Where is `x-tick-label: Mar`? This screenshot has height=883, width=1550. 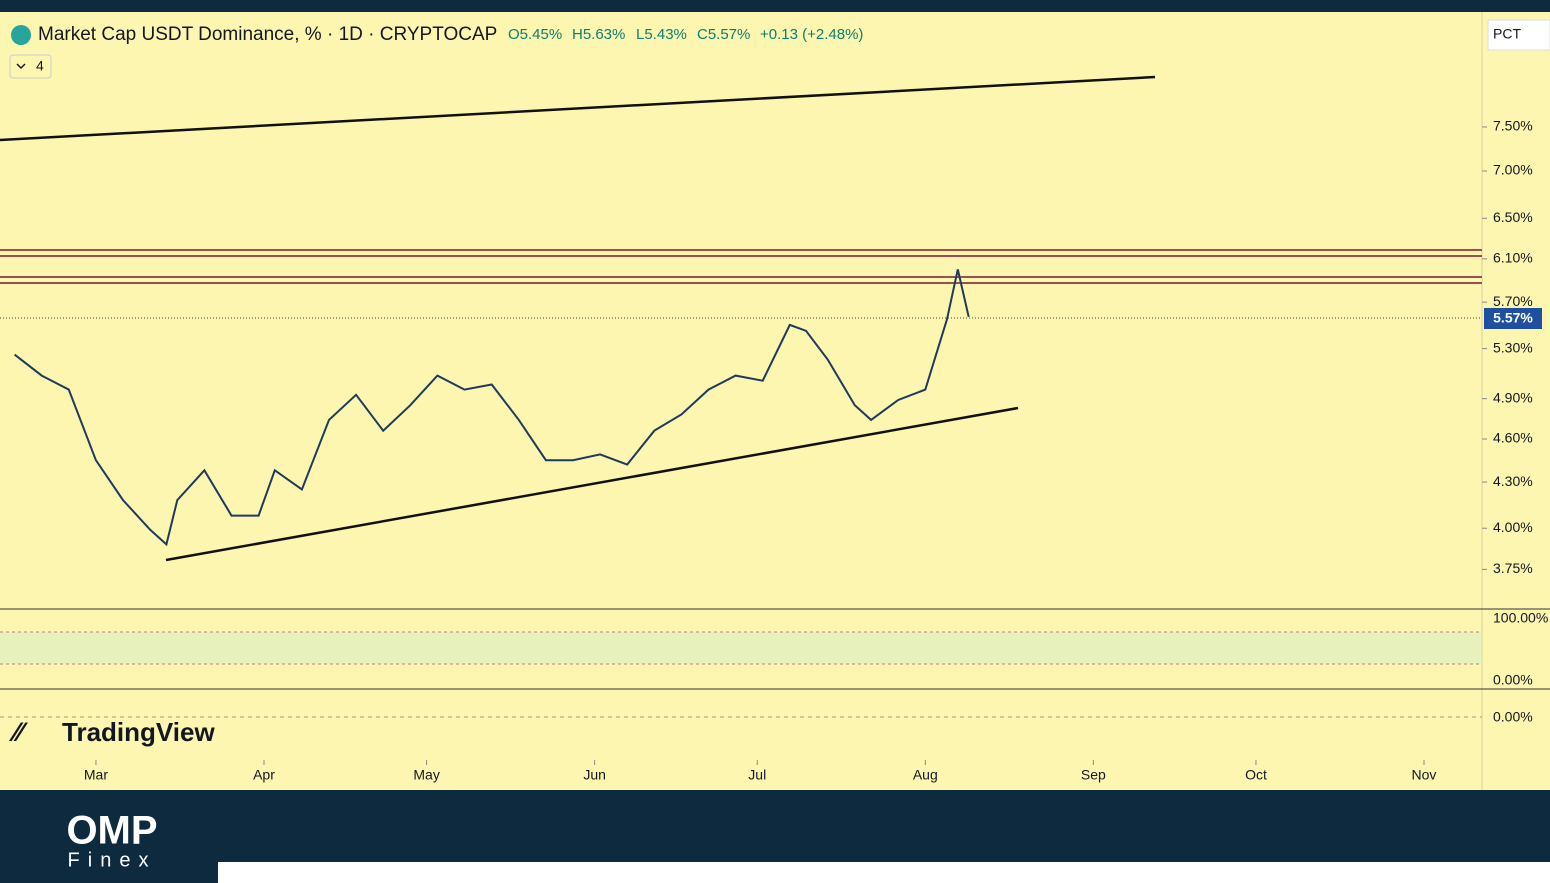
x-tick-label: Mar is located at coordinates (96, 775).